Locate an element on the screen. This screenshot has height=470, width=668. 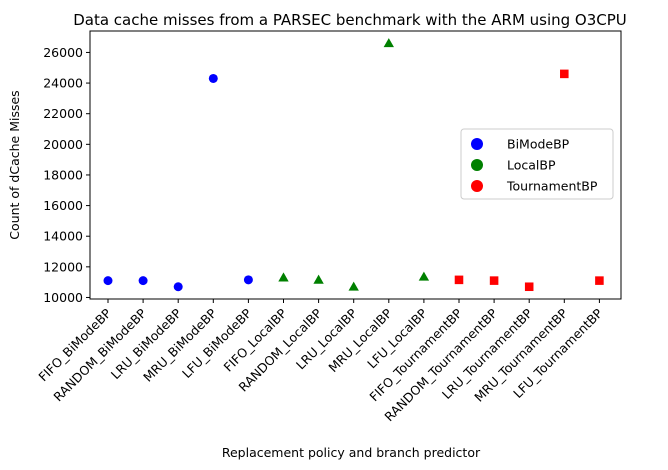
legend-label: BiModeBP is located at coordinates (538, 144).